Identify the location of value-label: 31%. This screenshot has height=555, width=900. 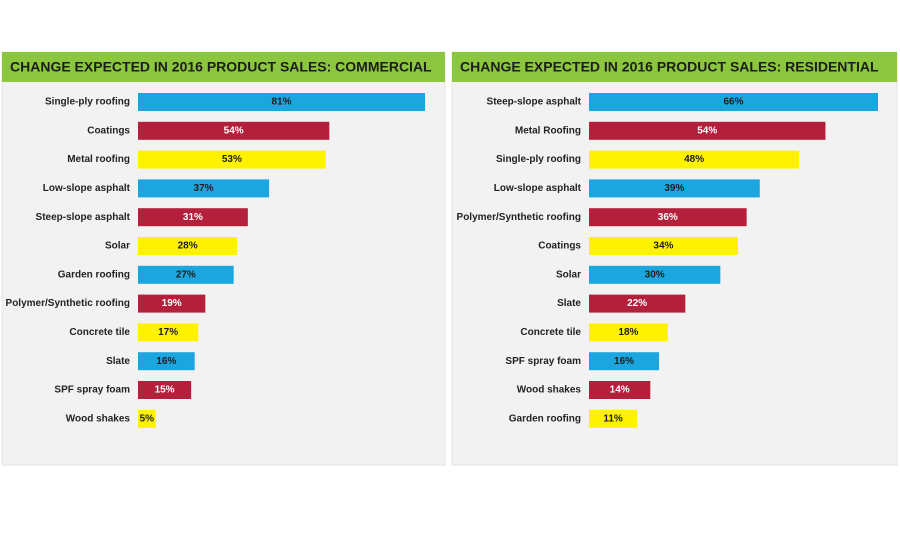
(193, 217).